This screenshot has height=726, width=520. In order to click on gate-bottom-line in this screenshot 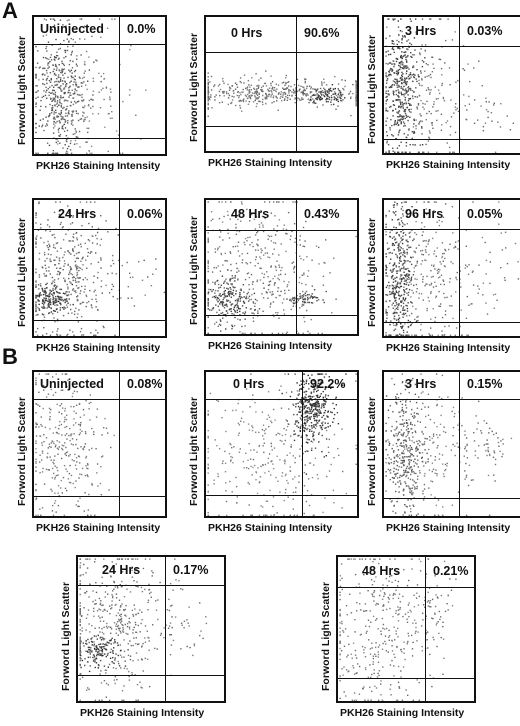, I will do `click(452, 322)`.